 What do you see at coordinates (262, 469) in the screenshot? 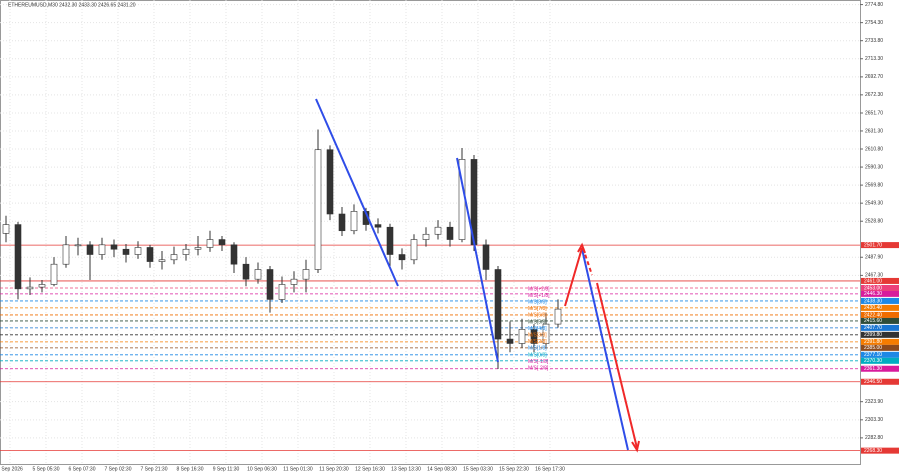
I see `x-tick-label: 10 Sep 06:30` at bounding box center [262, 469].